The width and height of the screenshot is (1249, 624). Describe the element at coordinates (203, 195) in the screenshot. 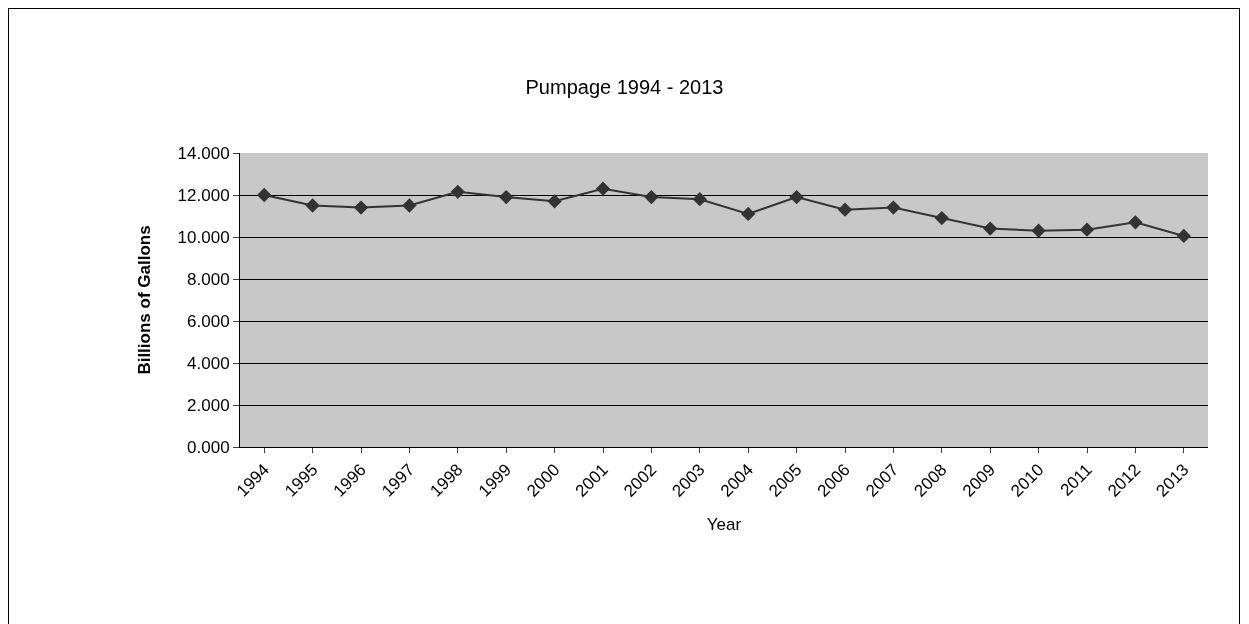

I see `y-tick-label: 12.000` at that location.